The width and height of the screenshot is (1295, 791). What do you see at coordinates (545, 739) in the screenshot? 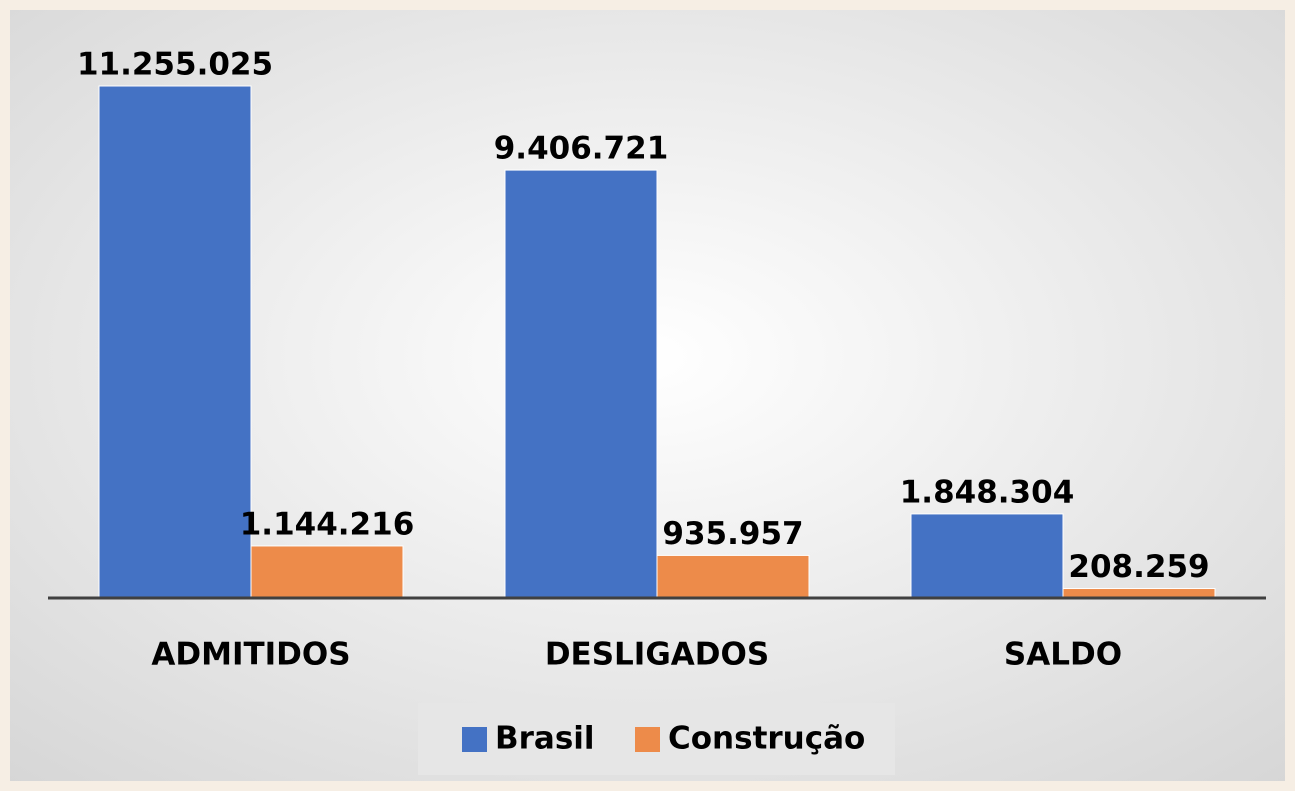
I see `legend-label: Brasil` at bounding box center [545, 739].